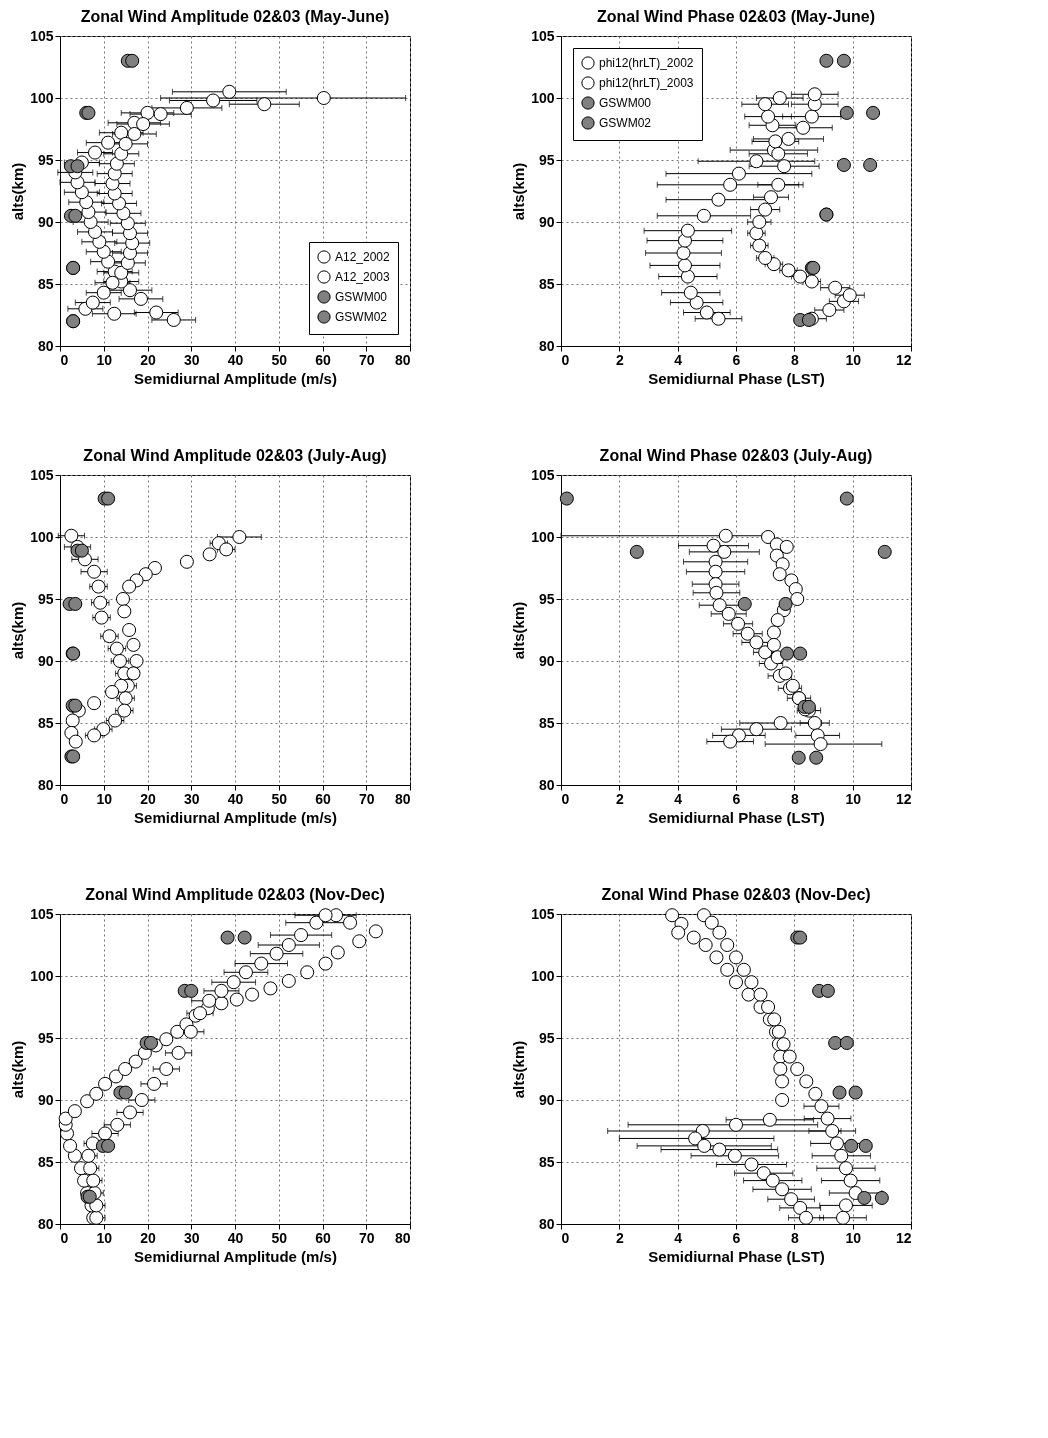 The image size is (1048, 1438). Describe the element at coordinates (363, 257) in the screenshot. I see `legend-label: A12_2002` at that location.